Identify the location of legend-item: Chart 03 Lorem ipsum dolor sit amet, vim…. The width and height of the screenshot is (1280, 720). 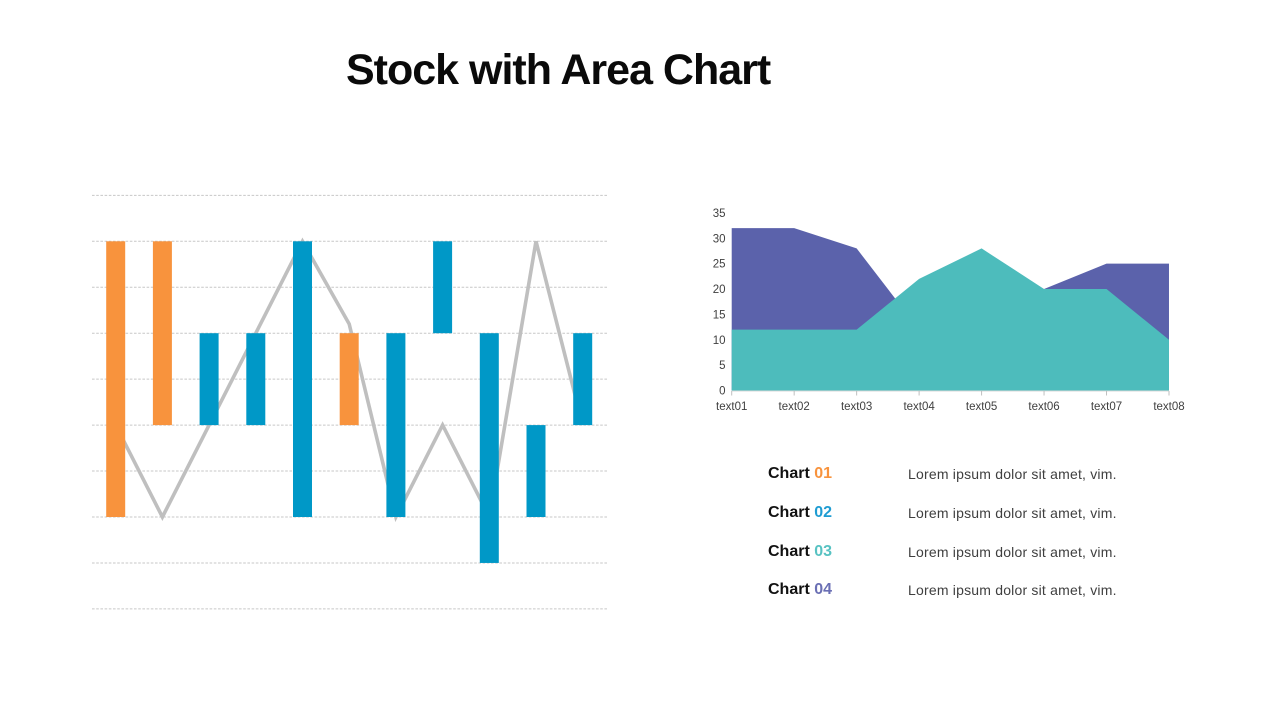
(983, 551).